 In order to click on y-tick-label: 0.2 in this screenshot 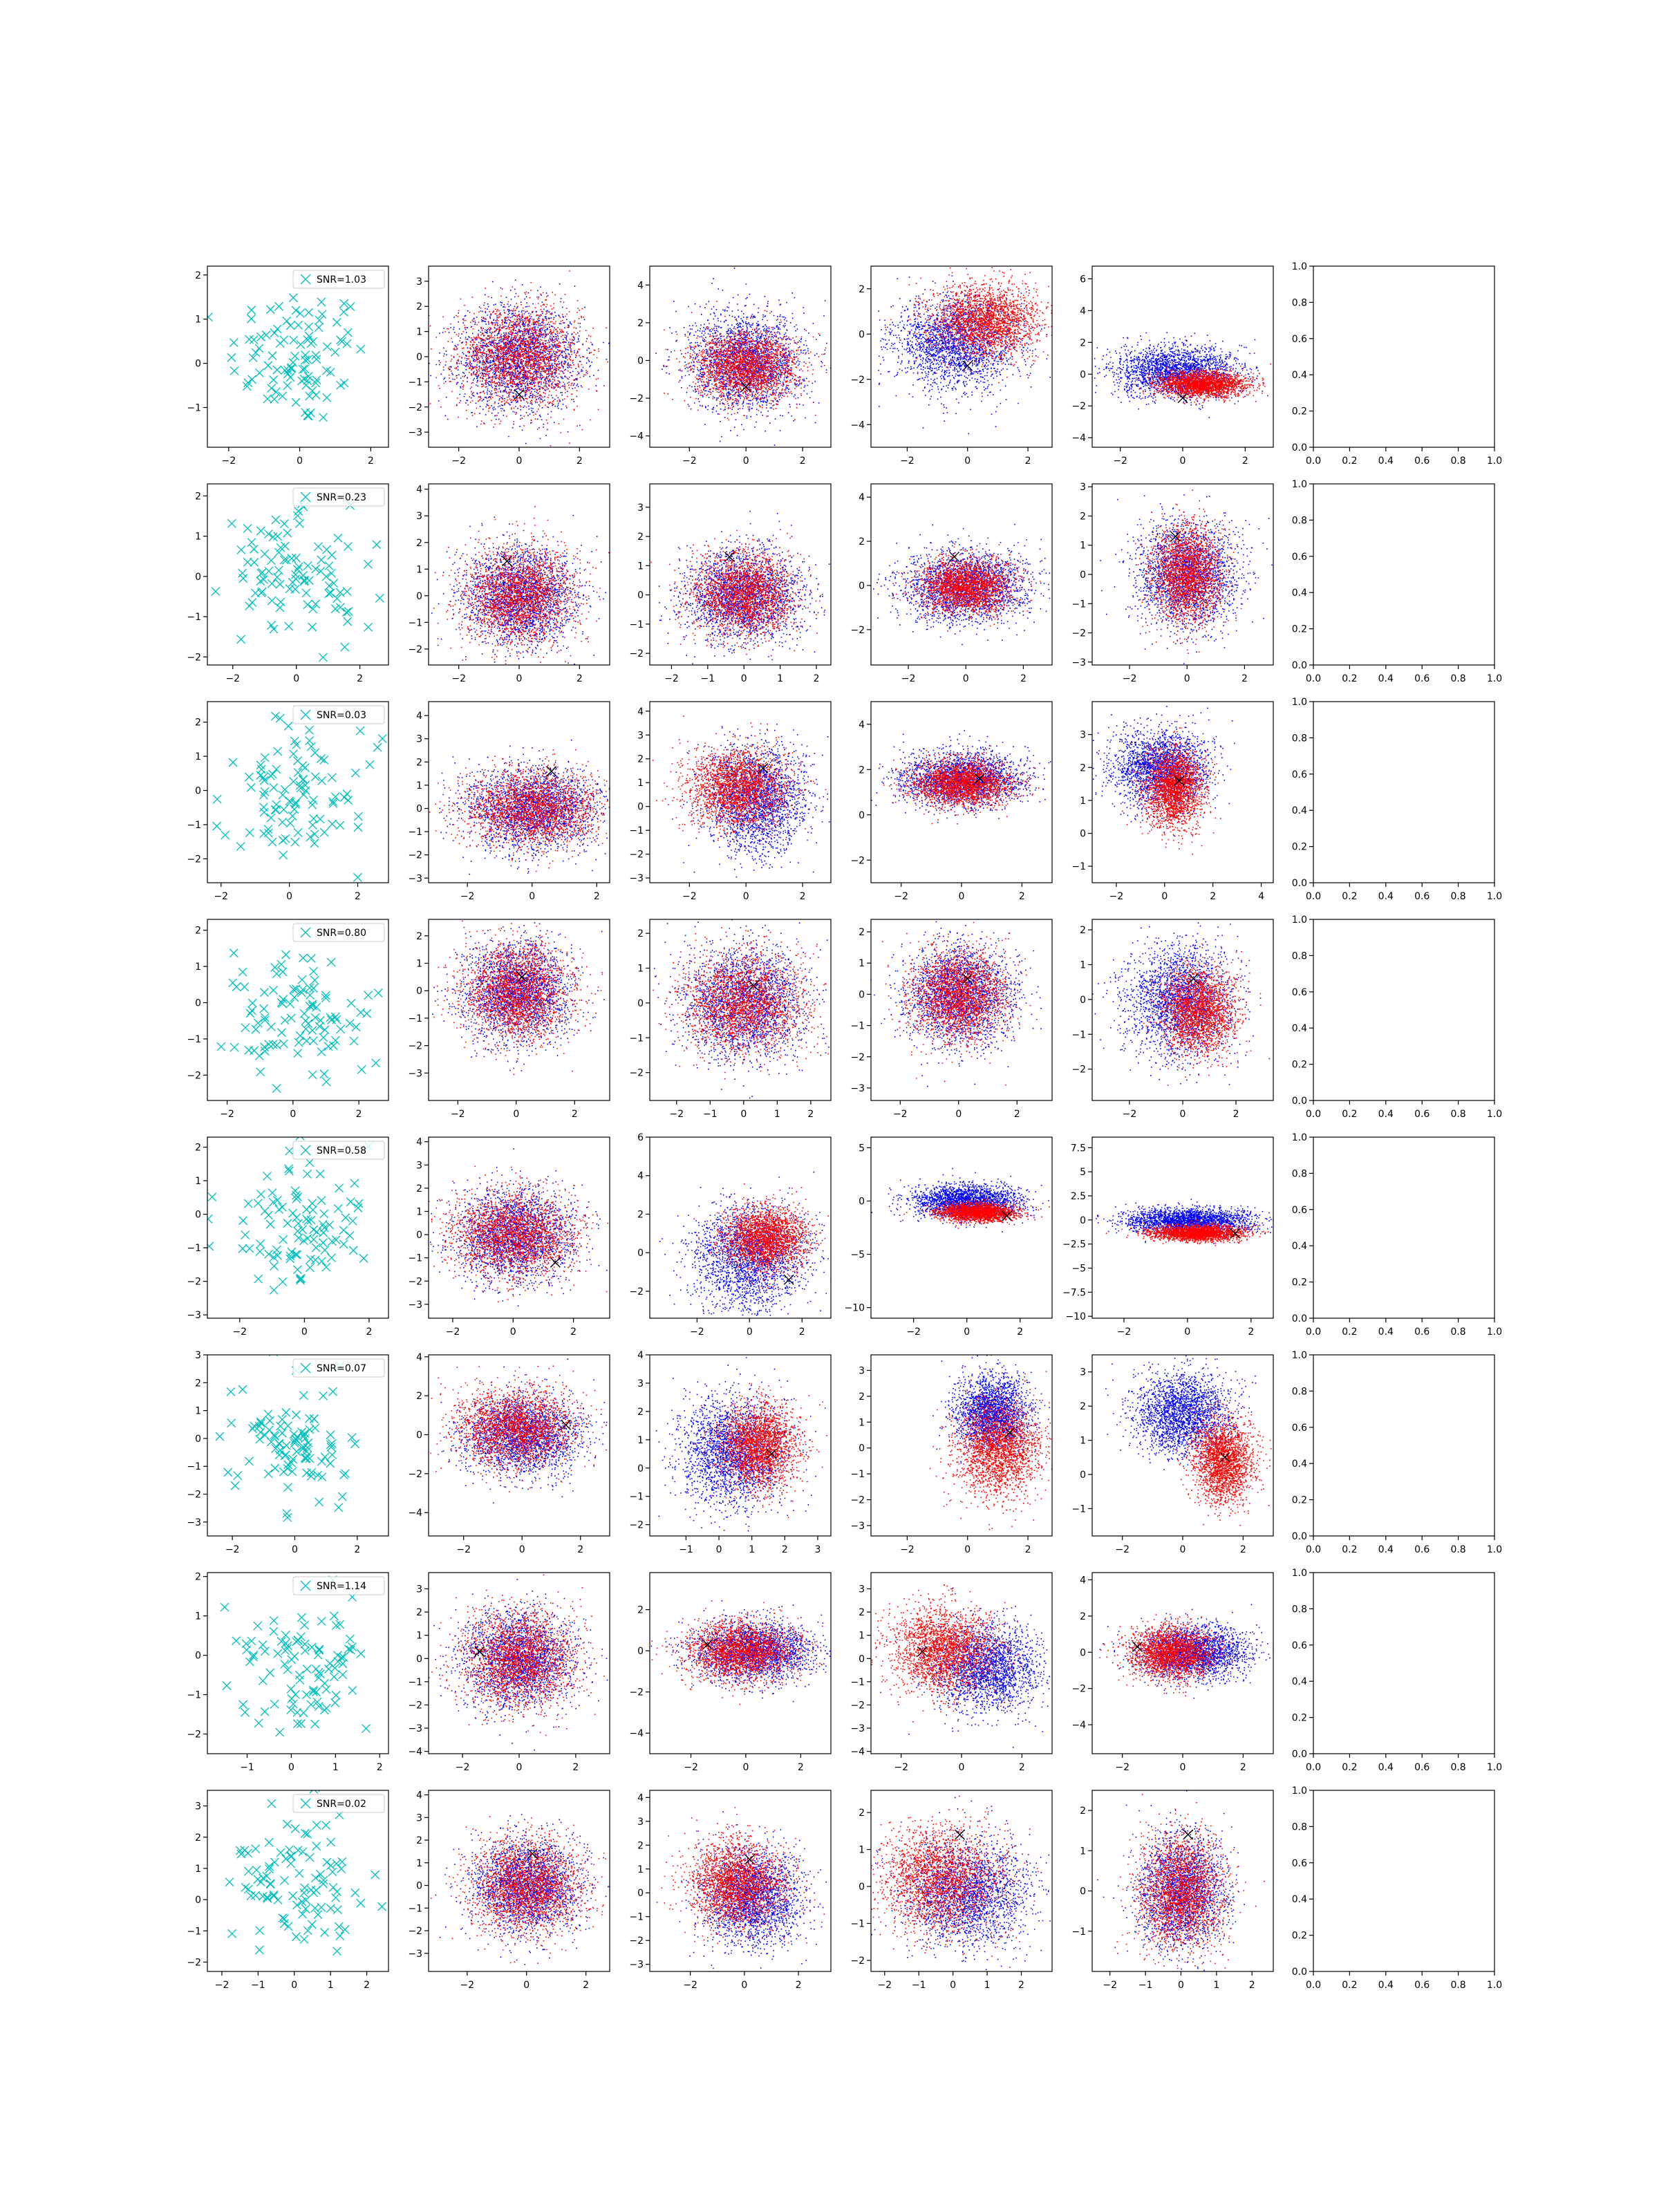, I will do `click(1299, 412)`.